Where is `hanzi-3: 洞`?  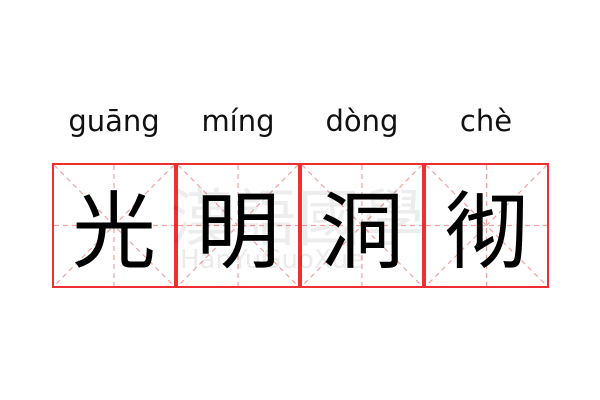 hanzi-3: 洞 is located at coordinates (361, 232).